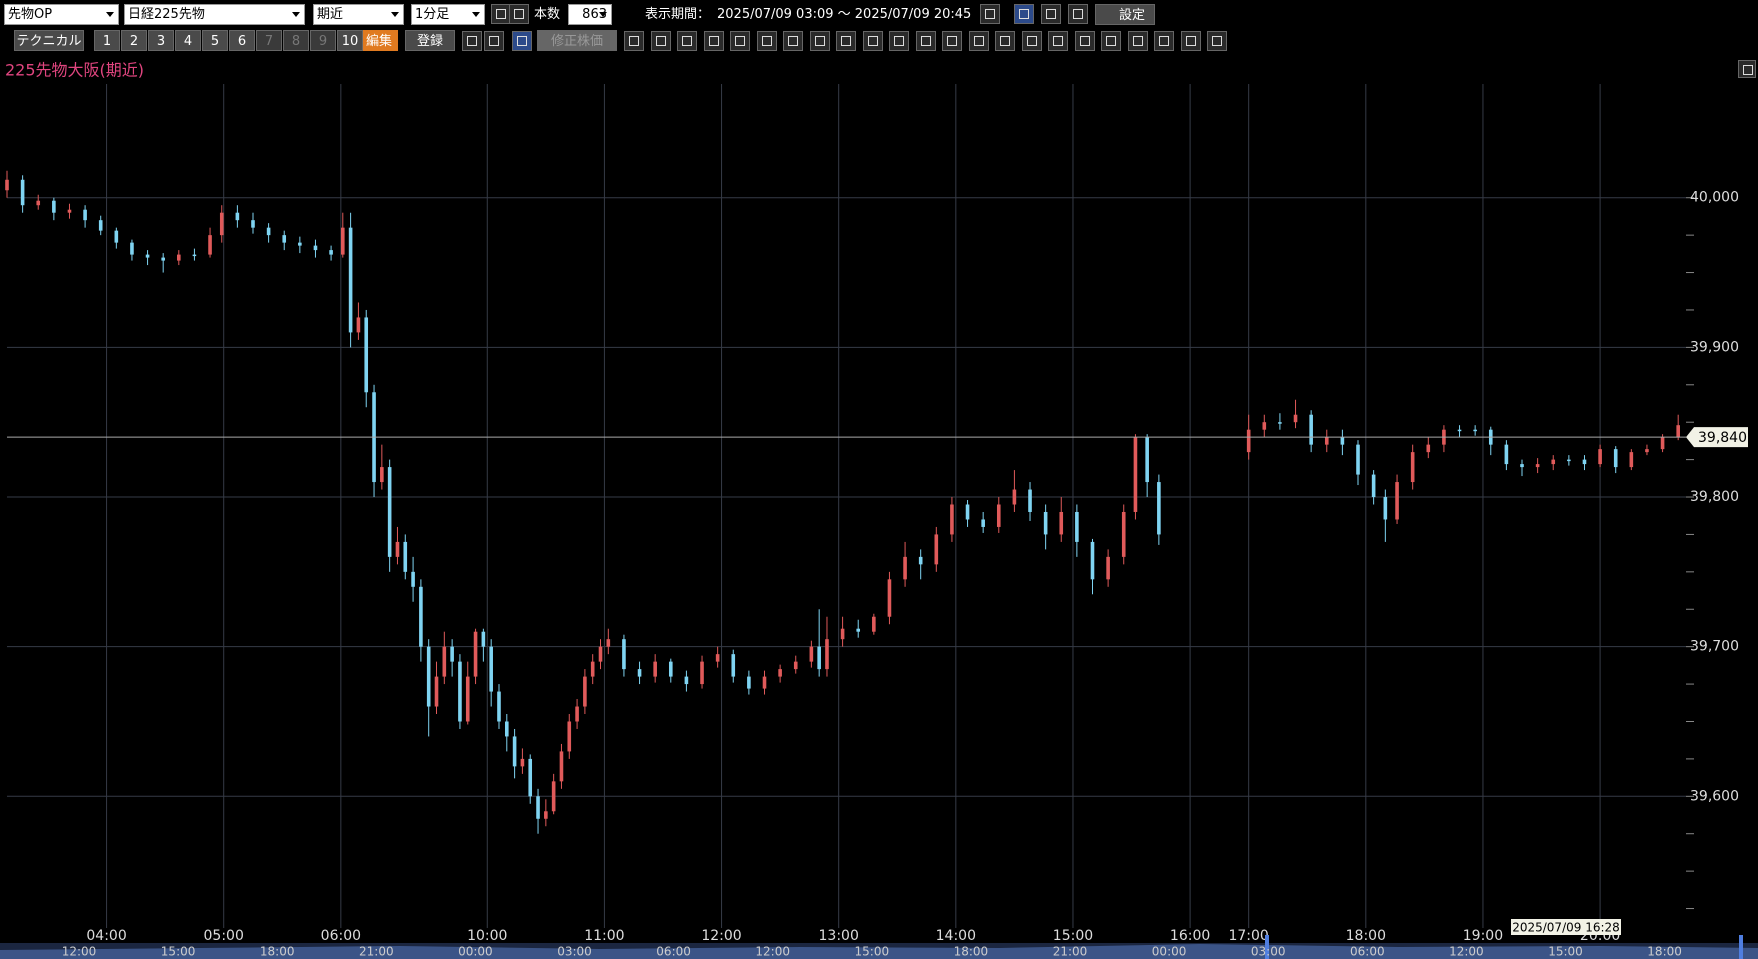  What do you see at coordinates (74, 70) in the screenshot?
I see `chart-title: 225先物大阪(期近)` at bounding box center [74, 70].